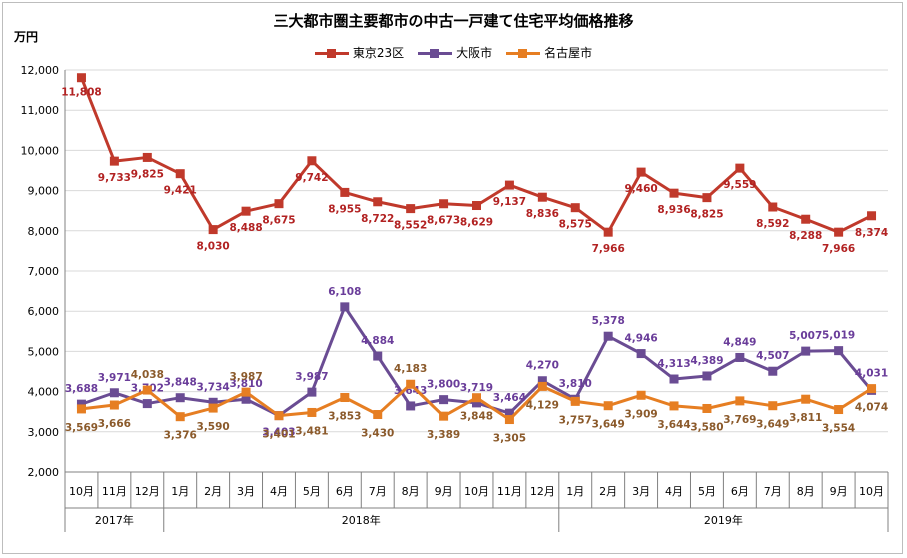 This screenshot has width=907, height=558. I want to click on data-label: 9,825, so click(147, 174).